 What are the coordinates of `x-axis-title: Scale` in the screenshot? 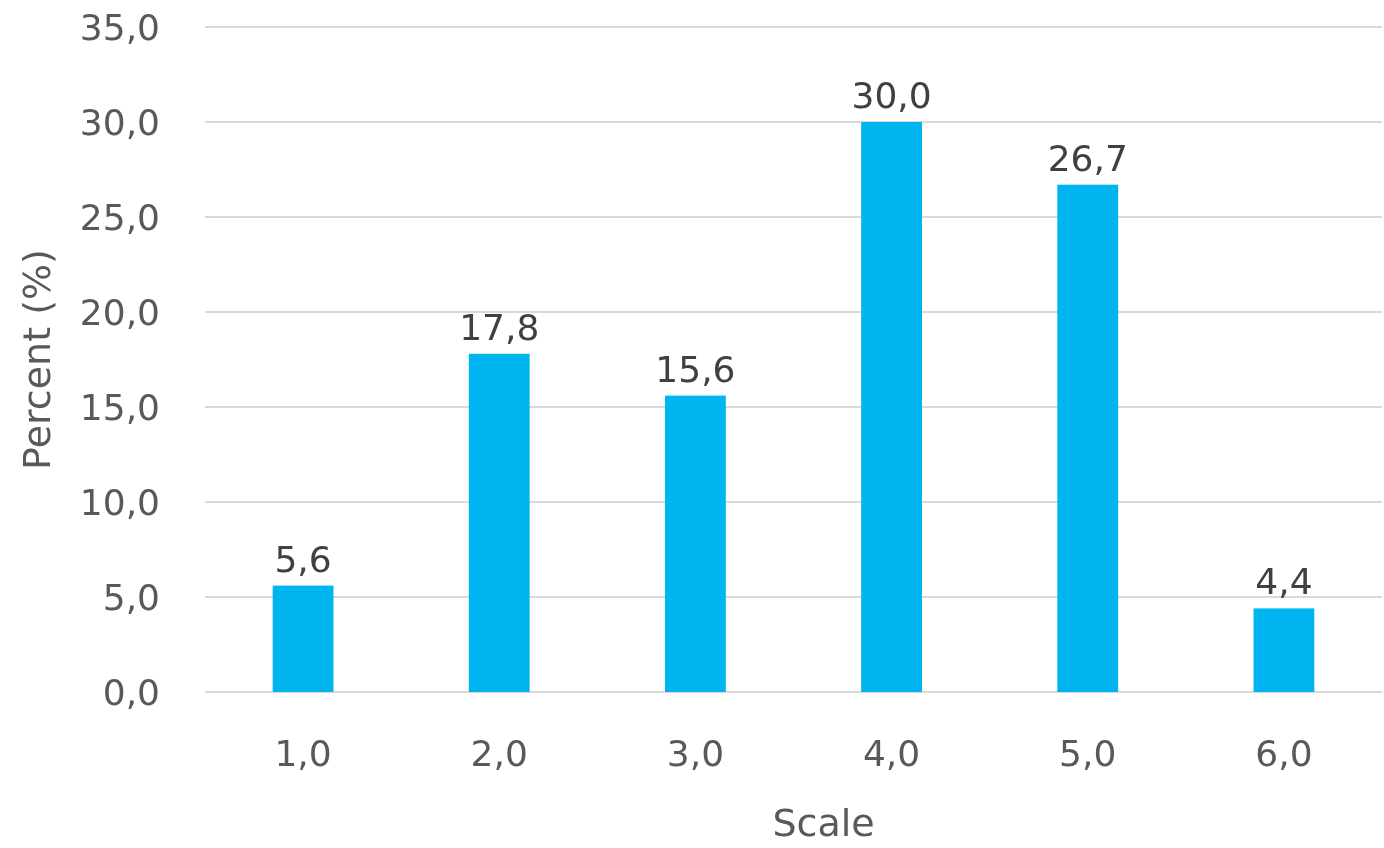 It's located at (823, 823).